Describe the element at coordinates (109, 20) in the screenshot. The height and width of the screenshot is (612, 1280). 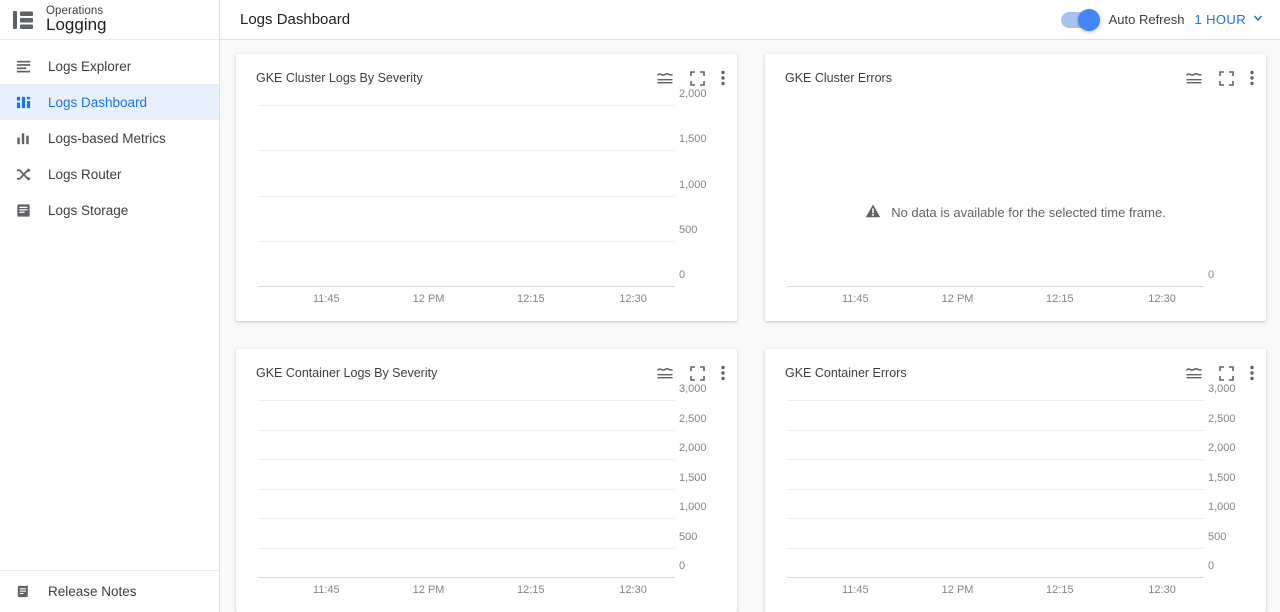
I see `brand-header: Operations Logging` at that location.